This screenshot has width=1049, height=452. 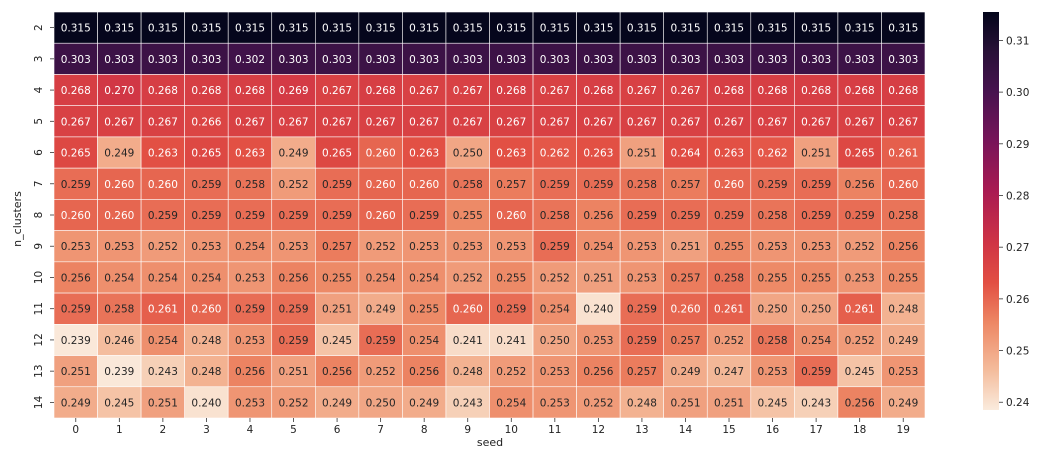 What do you see at coordinates (468, 154) in the screenshot?
I see `cell-value-label: 0.250` at bounding box center [468, 154].